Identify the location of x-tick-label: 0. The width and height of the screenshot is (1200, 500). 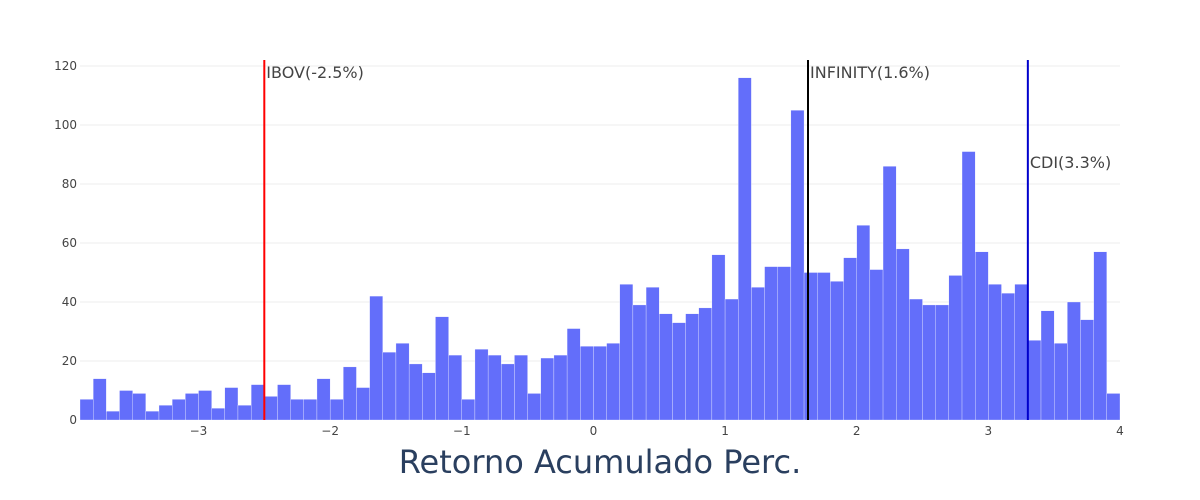
(594, 431).